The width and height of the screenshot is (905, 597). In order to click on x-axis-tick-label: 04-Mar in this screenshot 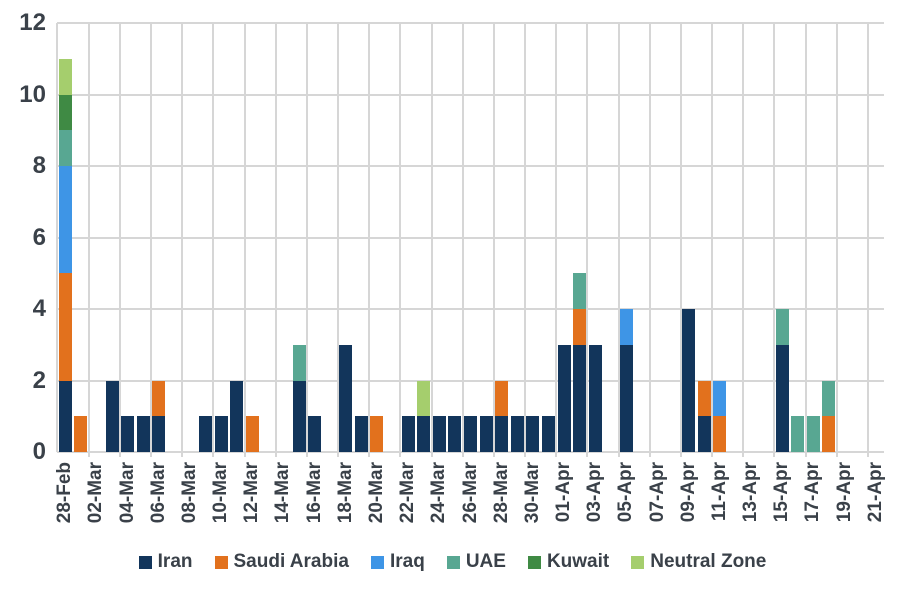, I will do `click(127, 493)`.